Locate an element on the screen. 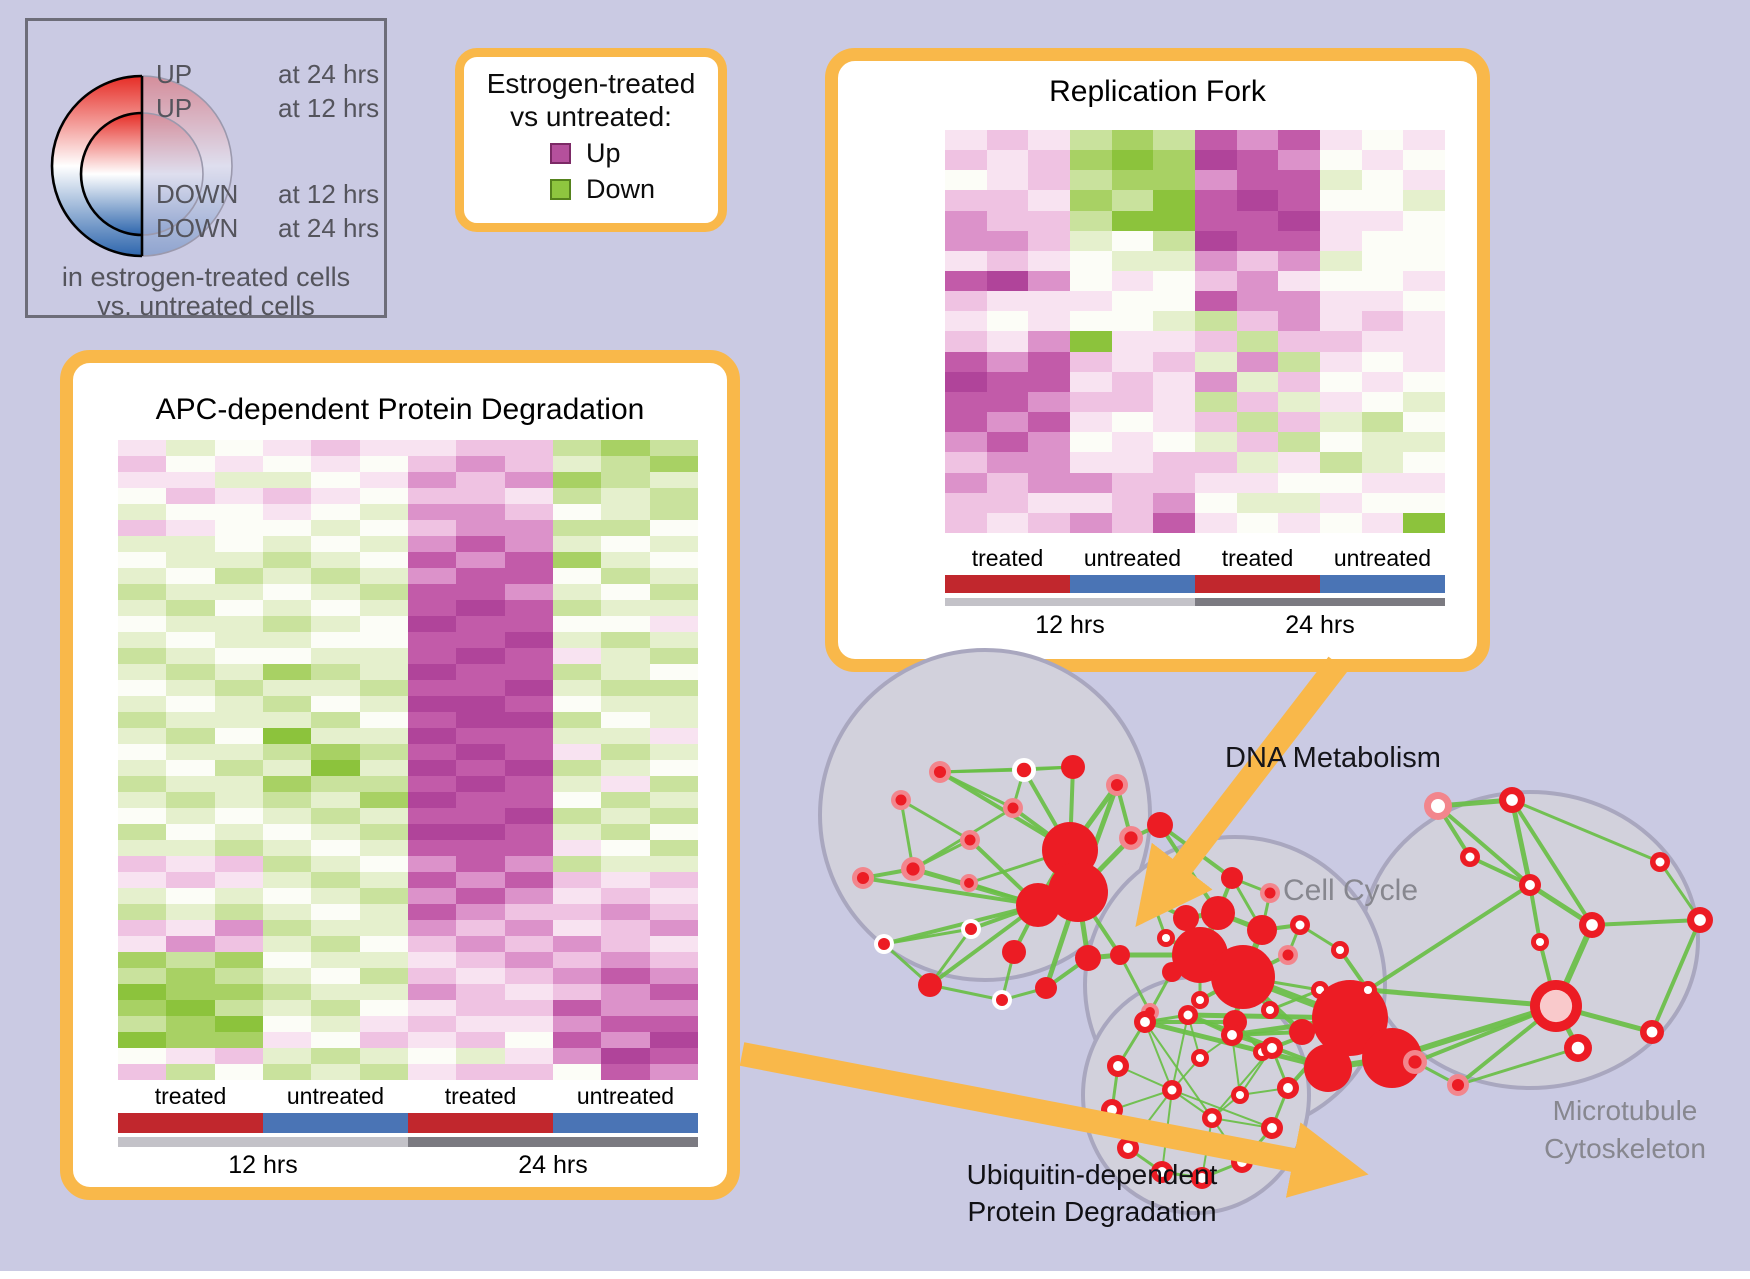 The width and height of the screenshot is (1750, 1279). color-key-title: Estrogen-treated vs untreated: is located at coordinates (591, 100).